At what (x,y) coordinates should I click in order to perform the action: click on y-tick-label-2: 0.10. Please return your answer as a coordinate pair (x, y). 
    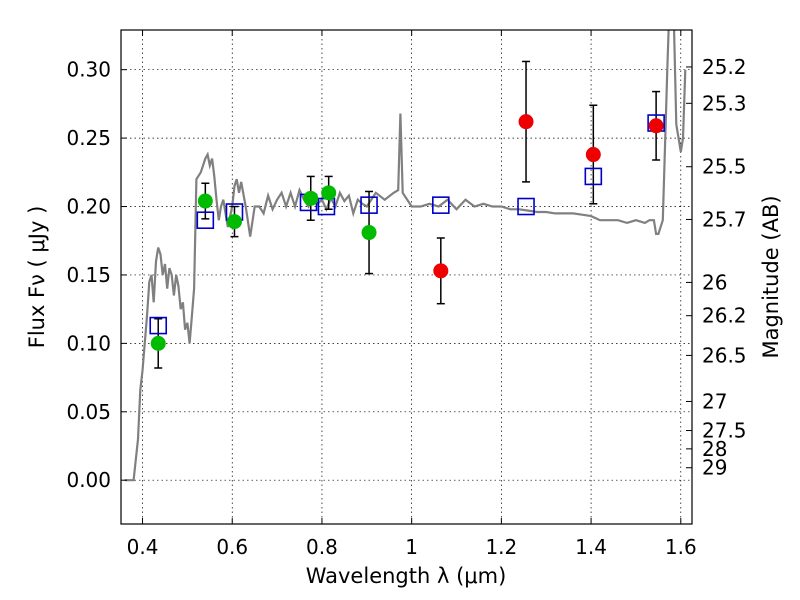
    Looking at the image, I should click on (88, 343).